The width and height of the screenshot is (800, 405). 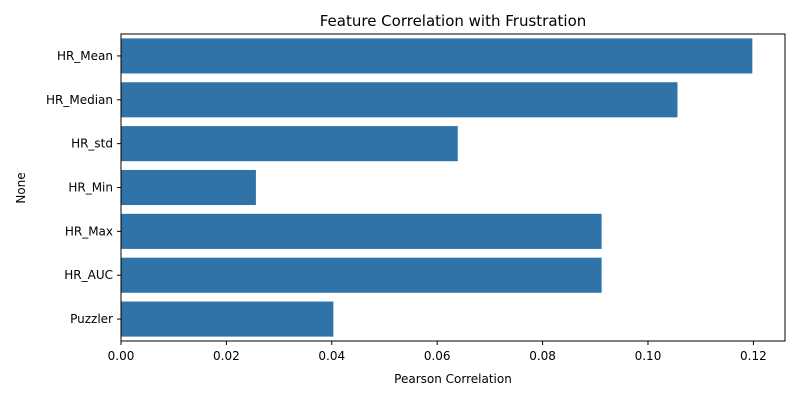 What do you see at coordinates (453, 379) in the screenshot?
I see `x-axis-label: Pearson Correlation` at bounding box center [453, 379].